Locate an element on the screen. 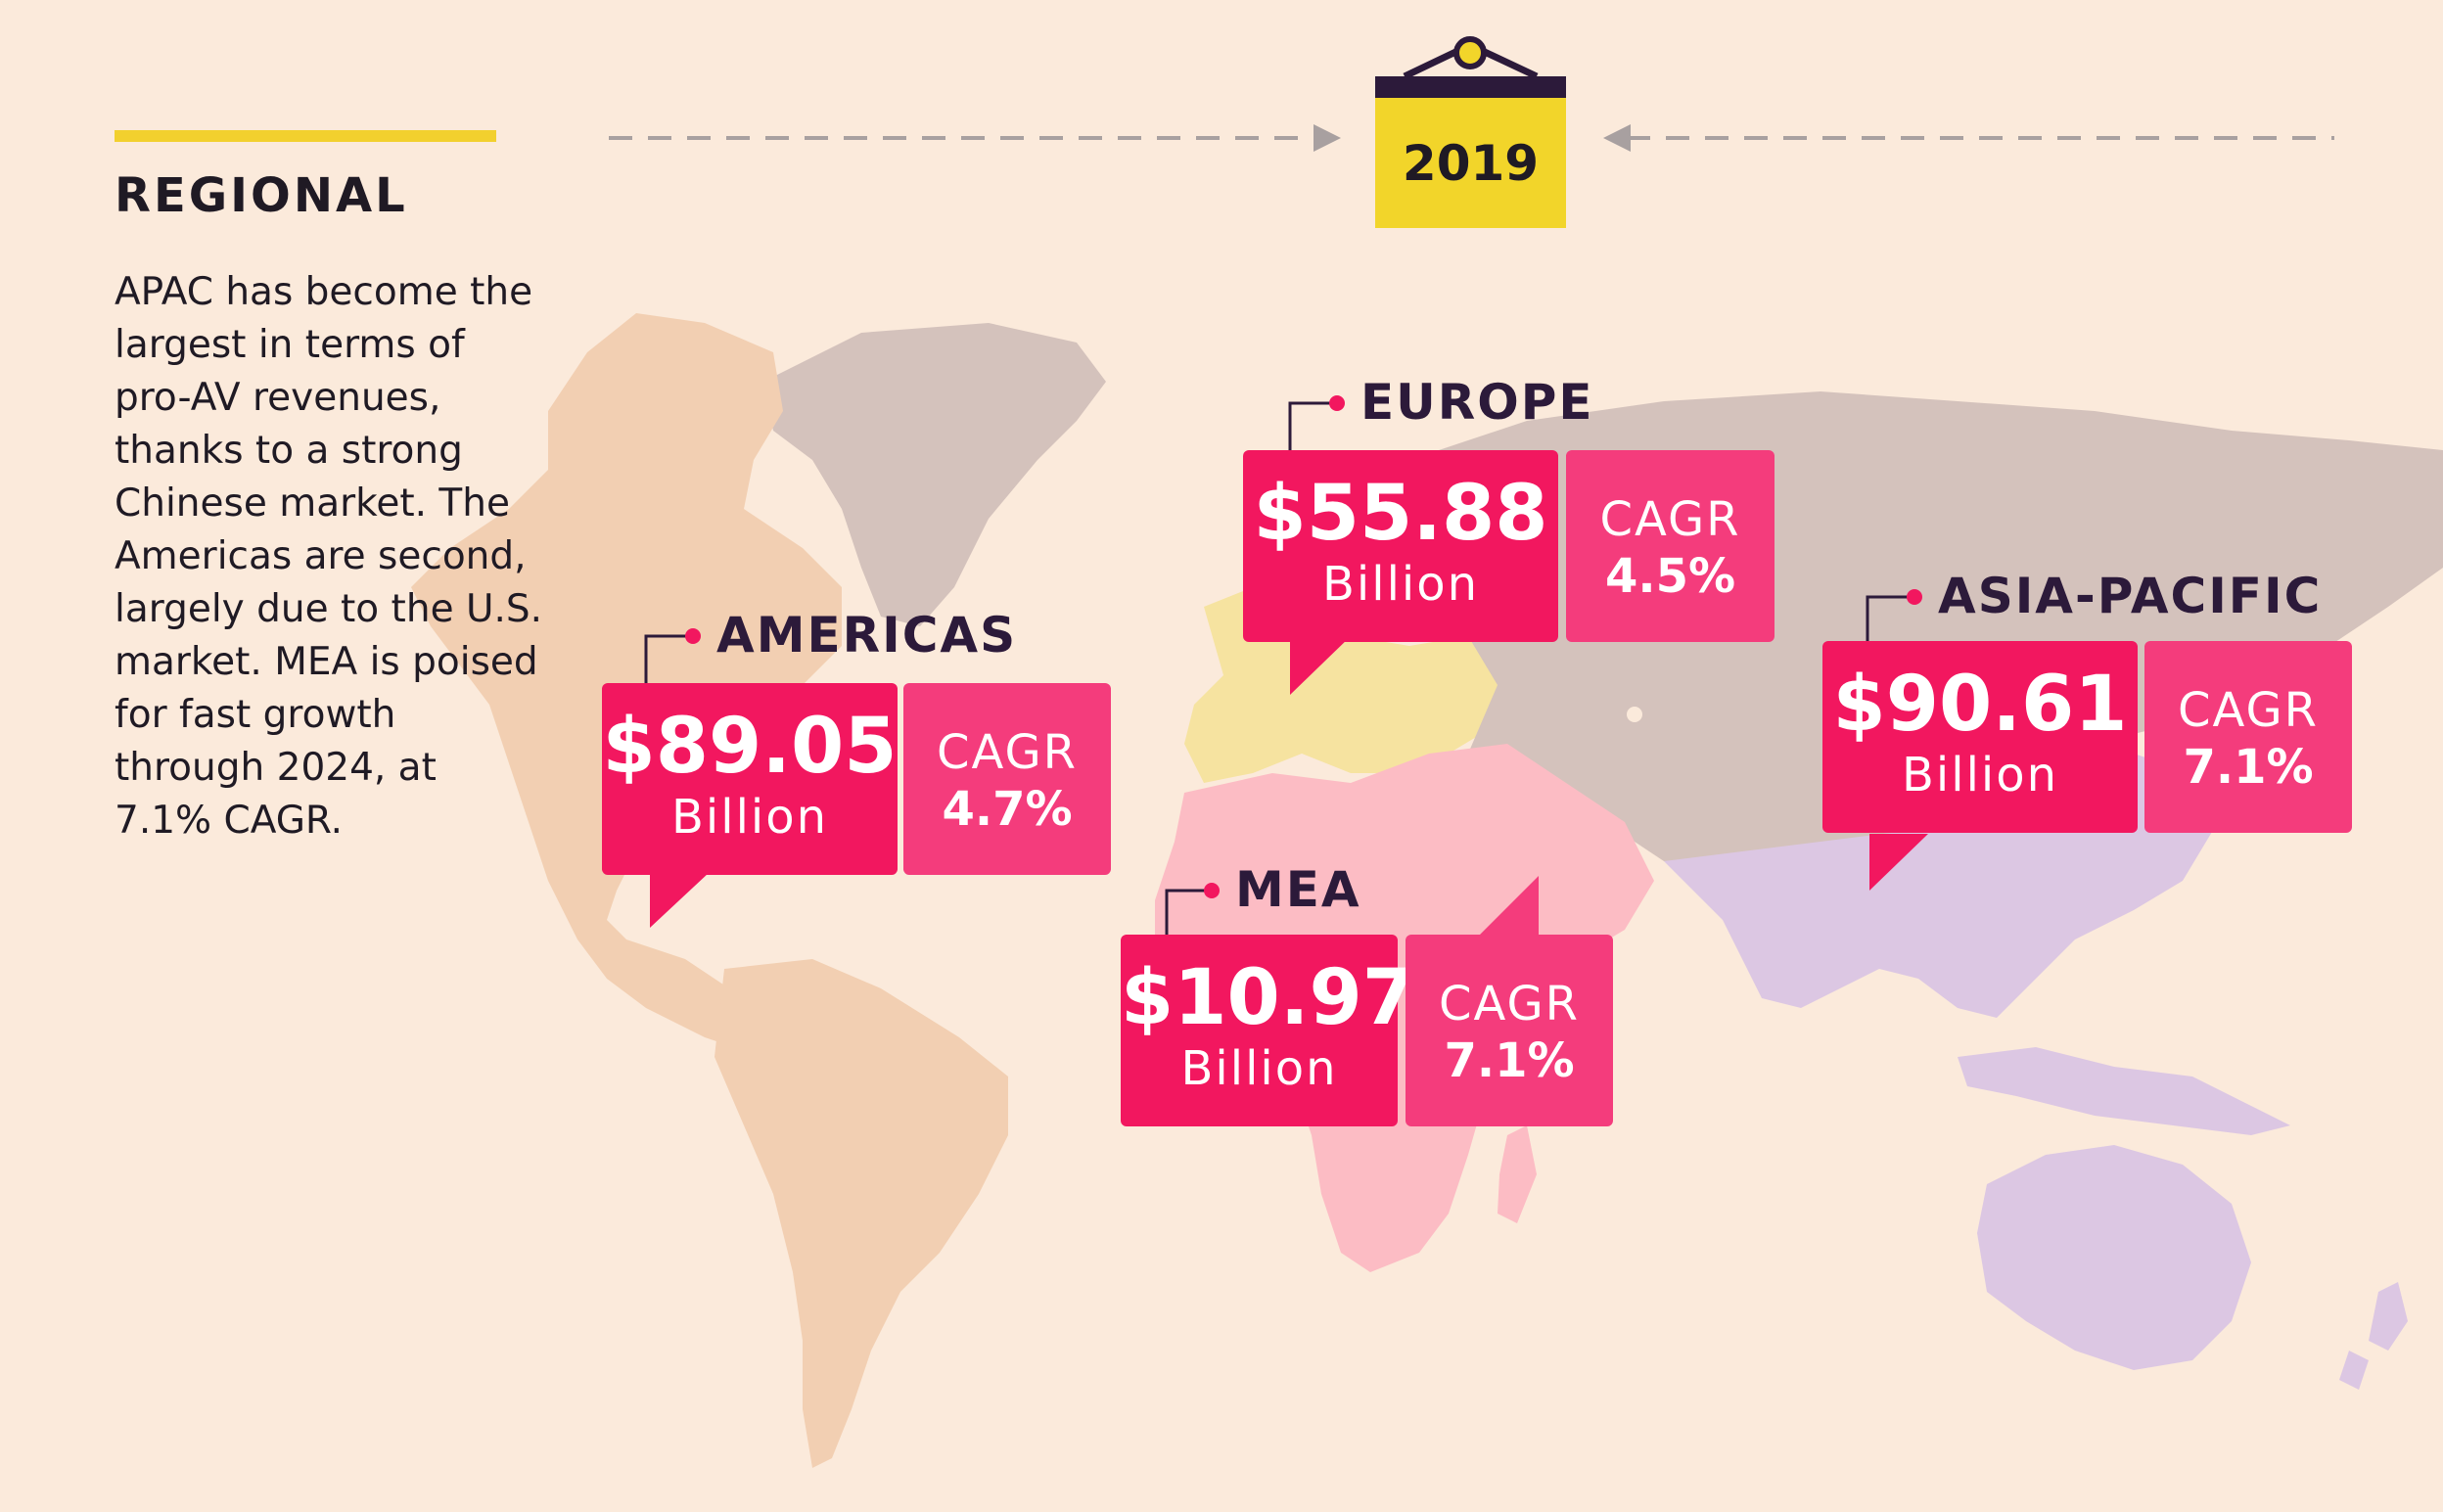 This screenshot has height=1512, width=2443. americas-cagr-value: 4.7% is located at coordinates (1007, 809).